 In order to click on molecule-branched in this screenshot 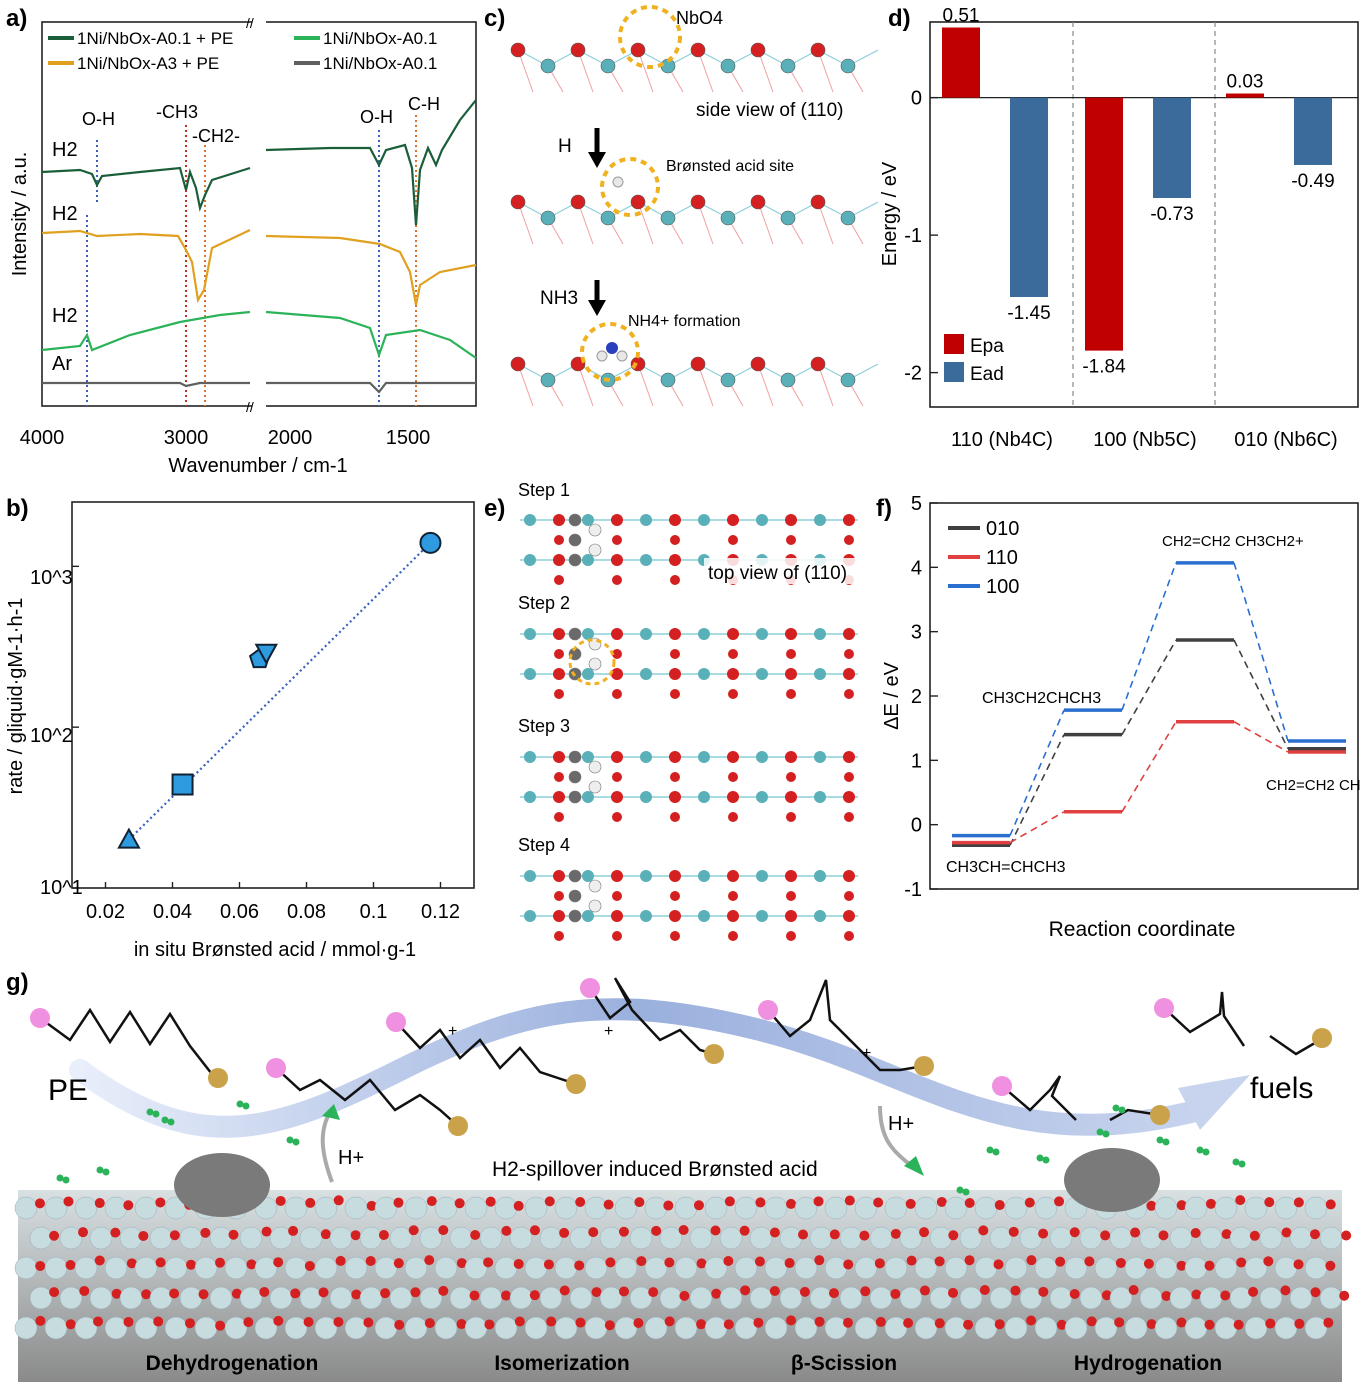, I will do `click(651, 1016)`.